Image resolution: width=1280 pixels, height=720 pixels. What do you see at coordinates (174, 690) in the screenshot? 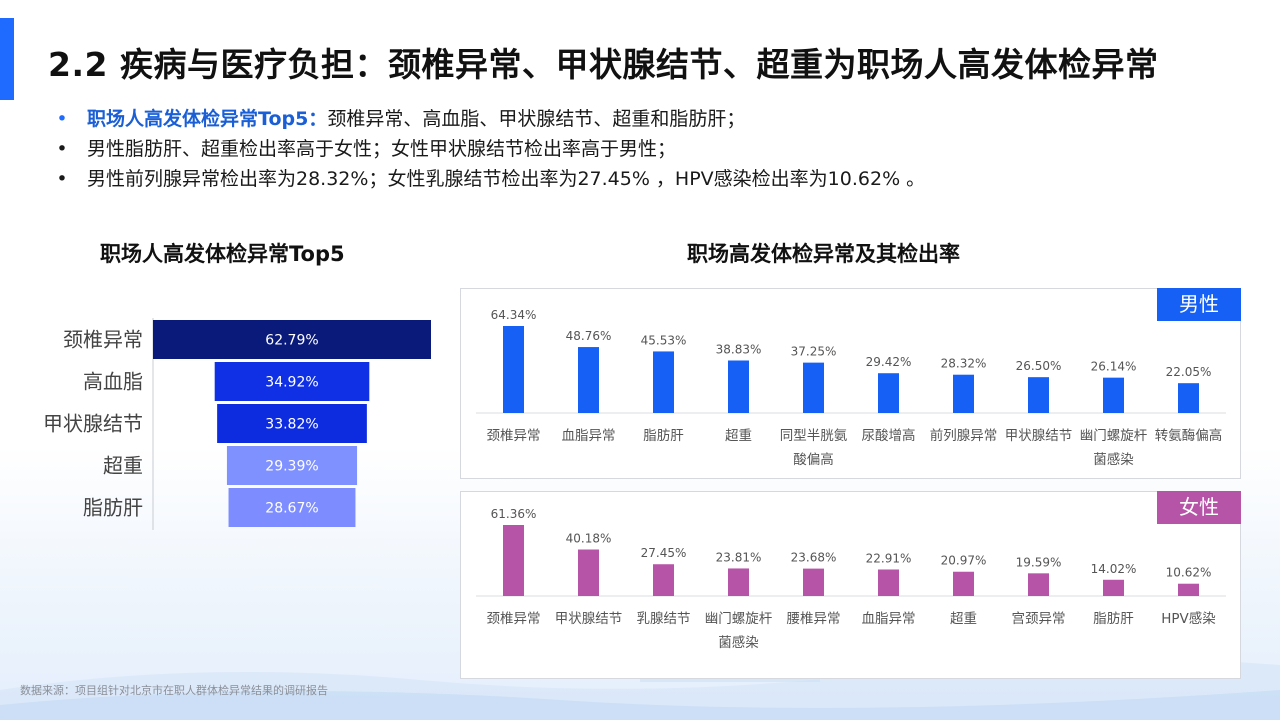
I see `data-source-note: 数据来源：项目组针对北京市在职人群体检异常结果的调研报告` at bounding box center [174, 690].